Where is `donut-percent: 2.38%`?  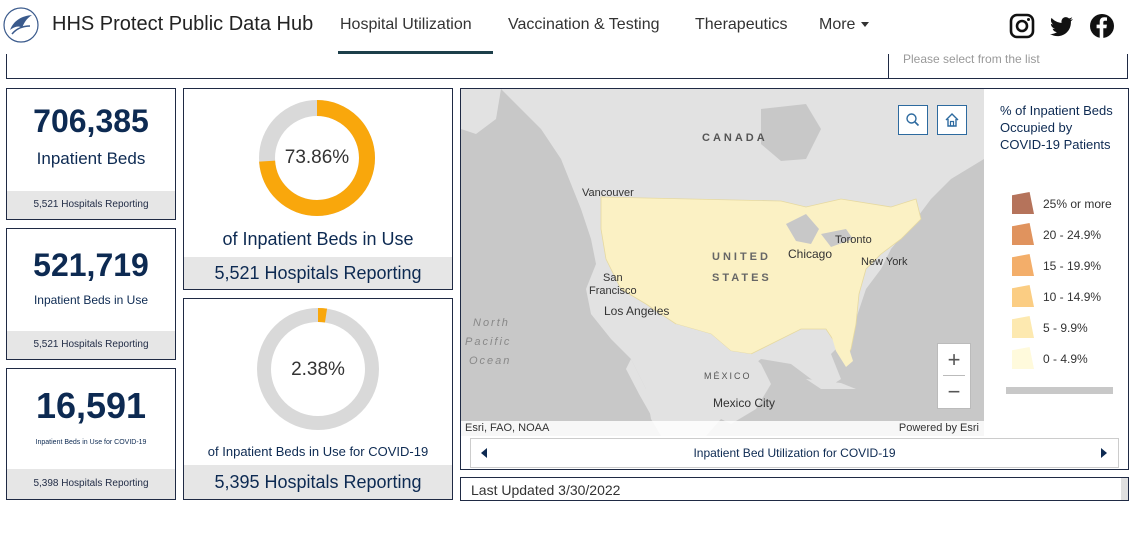
donut-percent: 2.38% is located at coordinates (318, 369).